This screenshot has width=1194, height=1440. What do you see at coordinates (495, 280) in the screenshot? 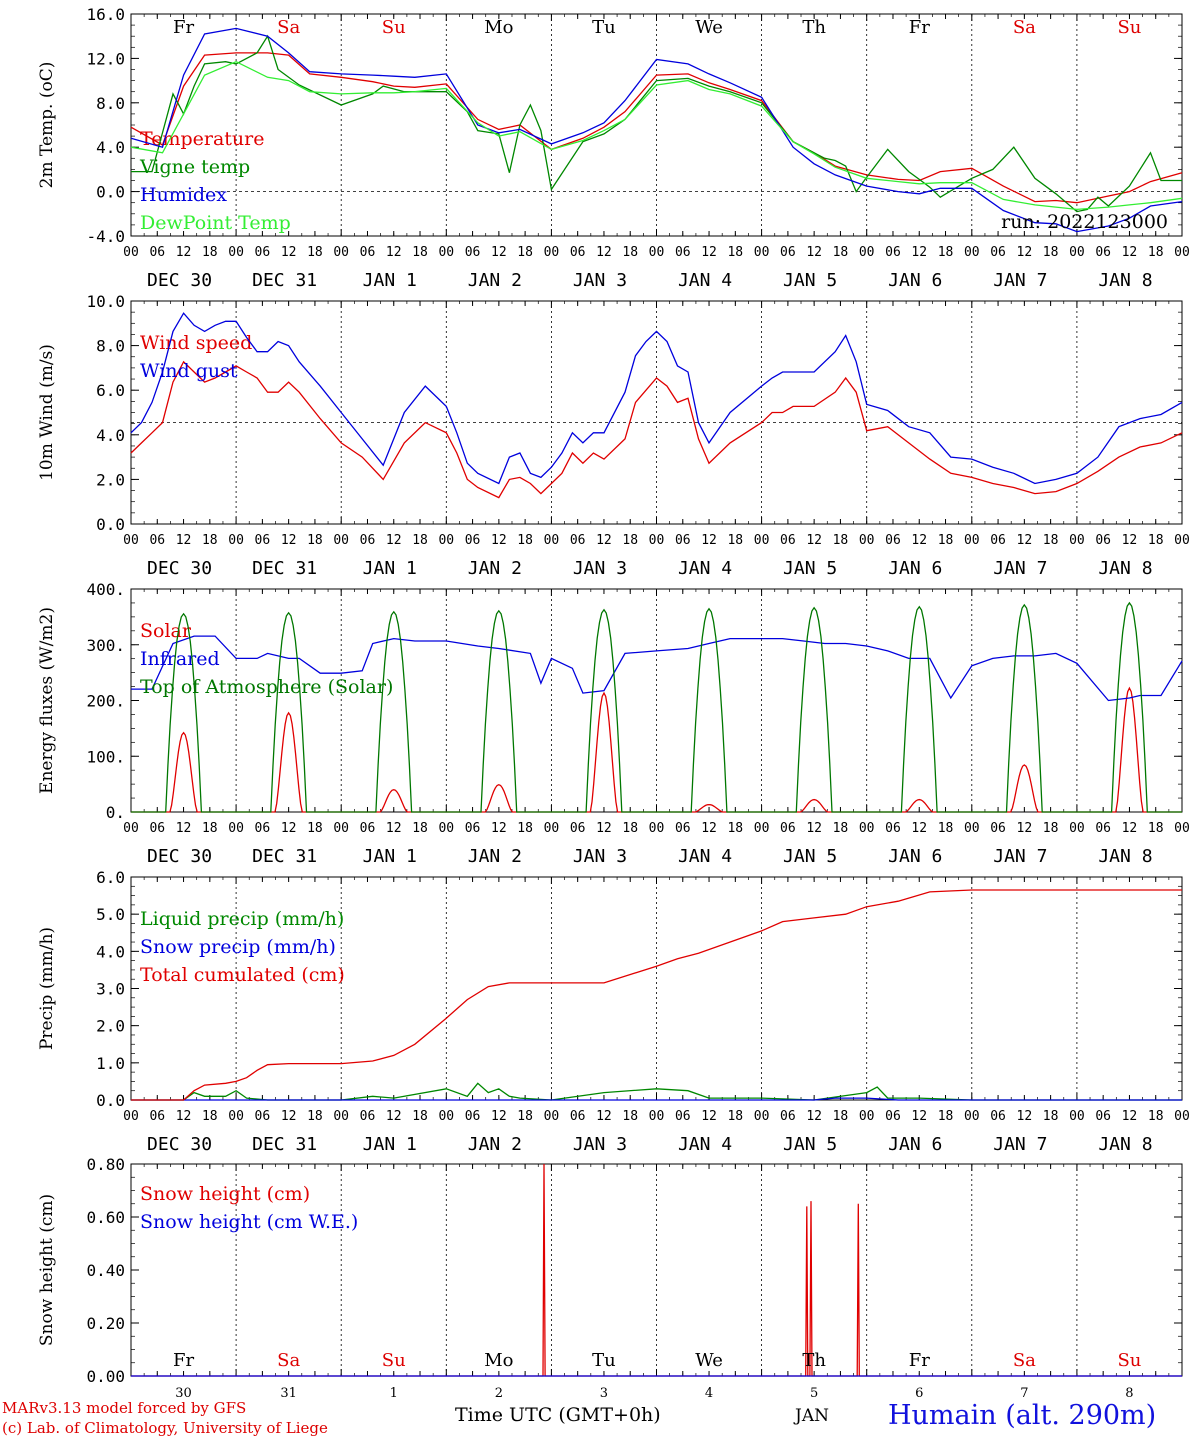
I see `date-label: JAN 2` at bounding box center [495, 280].